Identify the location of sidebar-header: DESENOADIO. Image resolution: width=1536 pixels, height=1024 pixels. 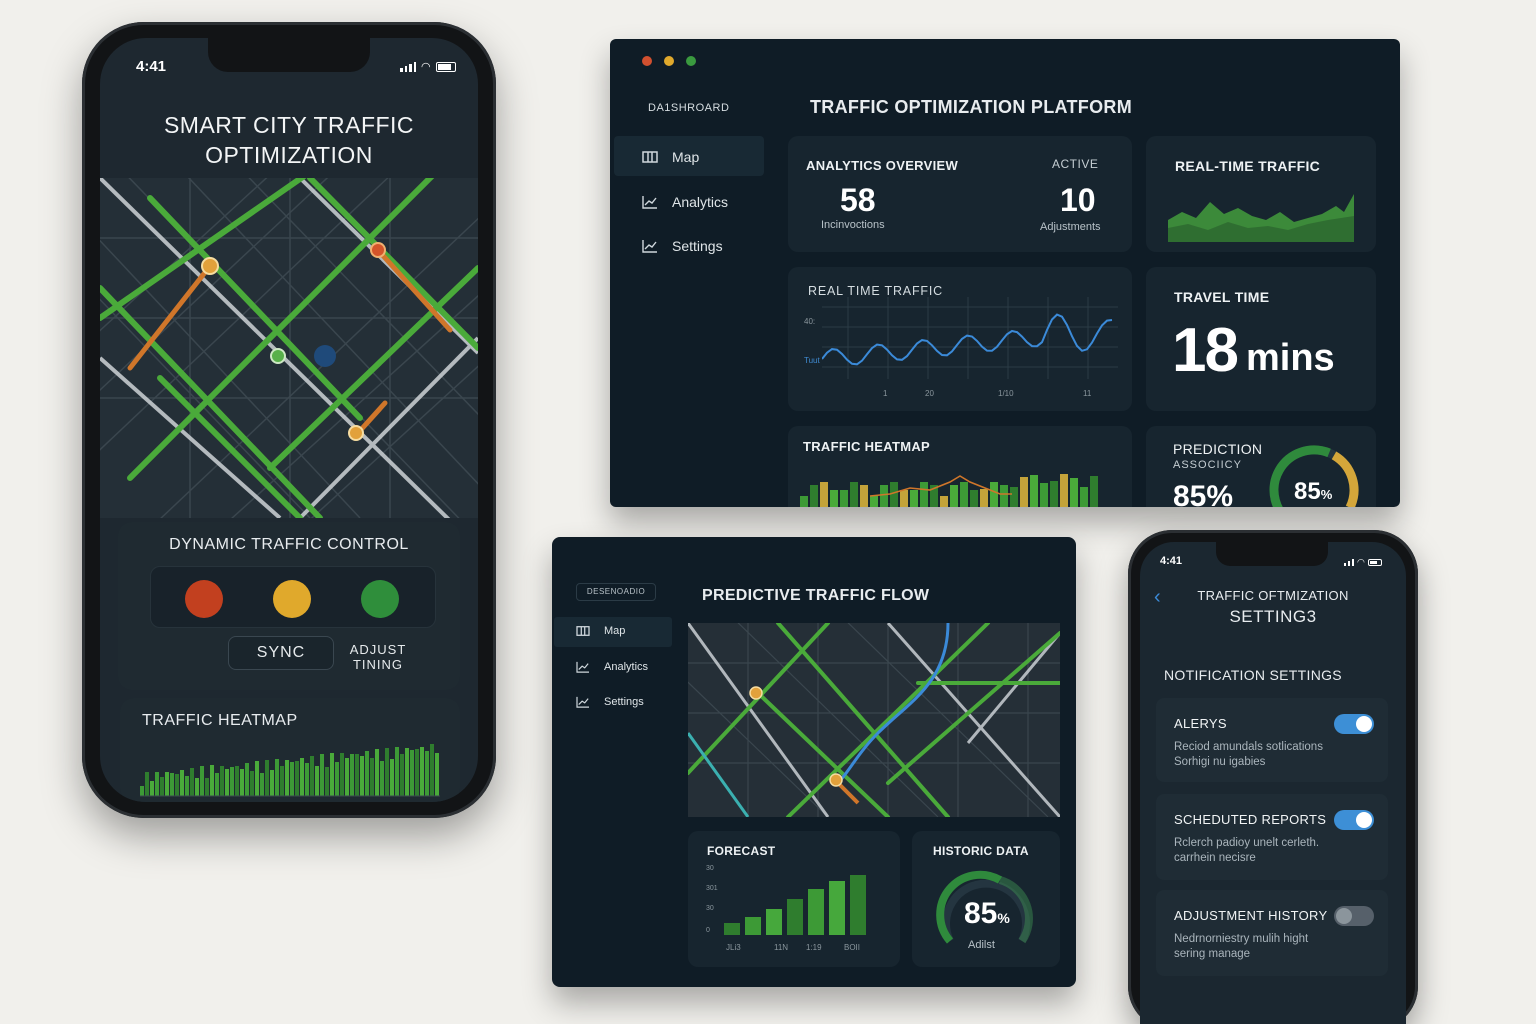
(616, 592).